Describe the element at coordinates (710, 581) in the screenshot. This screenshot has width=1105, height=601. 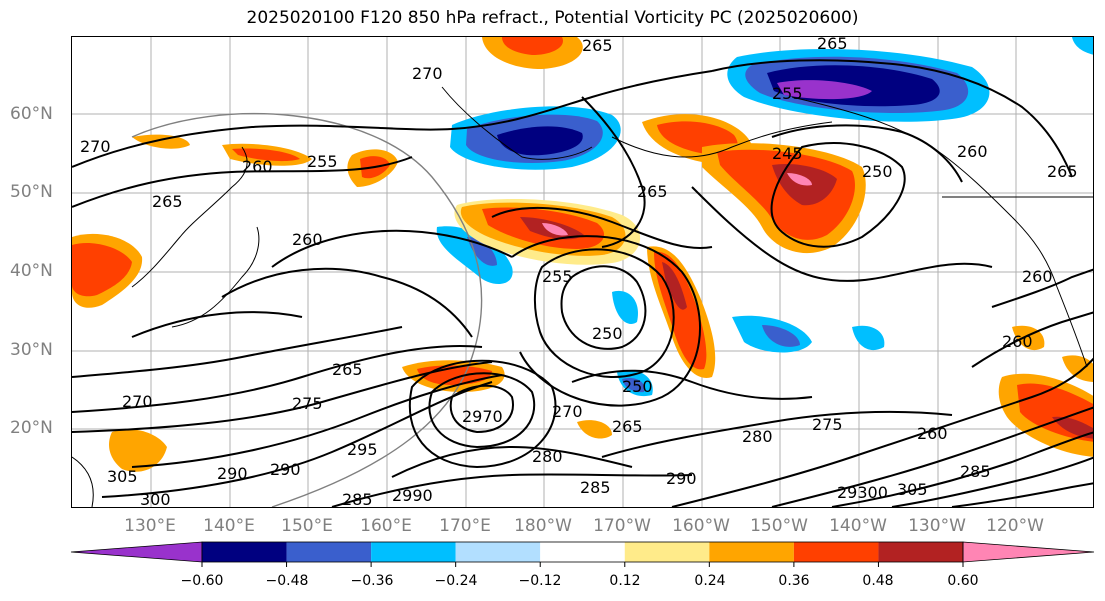
I see `colorbar-tick-label: 0.24` at that location.